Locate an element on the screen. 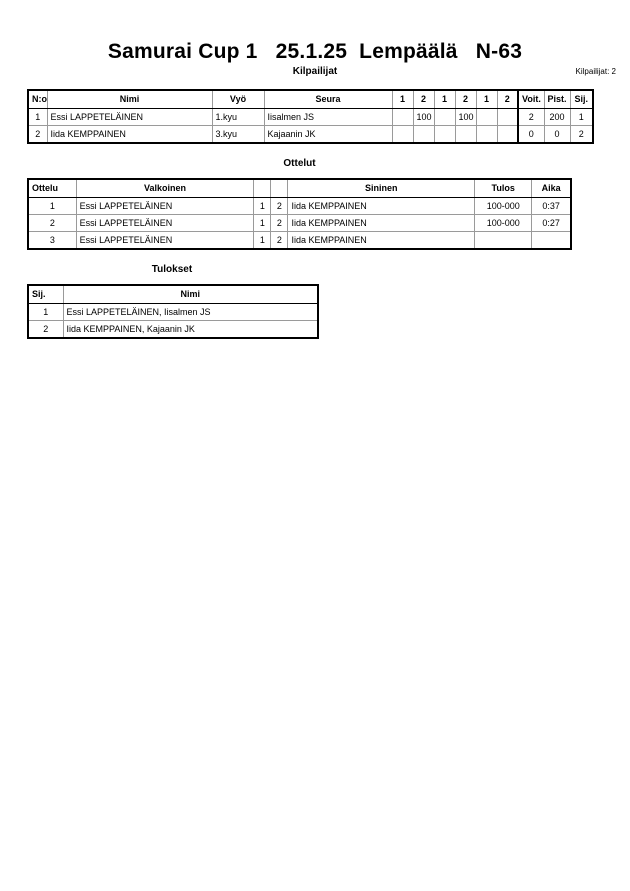  cell-no: 1 is located at coordinates (37, 117).